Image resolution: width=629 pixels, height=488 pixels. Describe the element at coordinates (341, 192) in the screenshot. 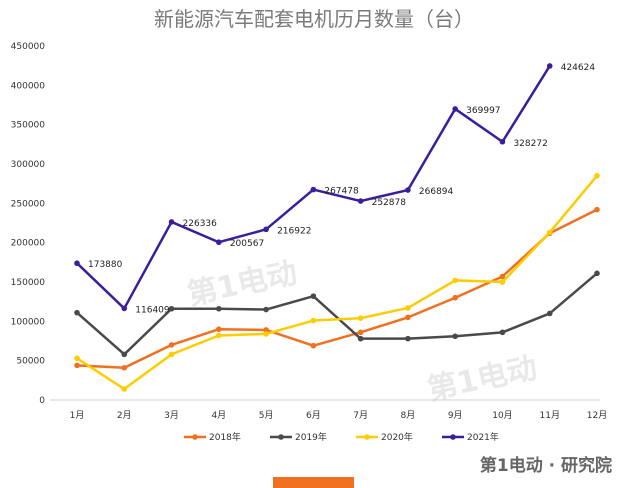

I see `data-label: 267478` at that location.